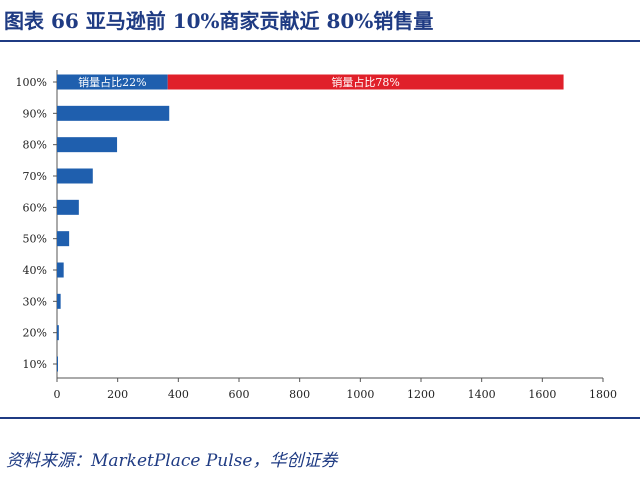 The image size is (640, 481). I want to click on y-tick-label: 100%, so click(31, 82).